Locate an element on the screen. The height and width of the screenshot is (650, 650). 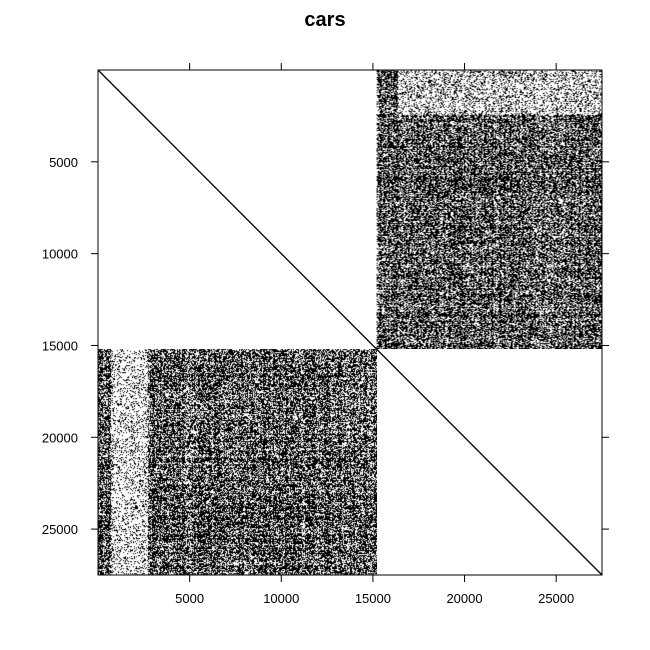
x-tick-label: 20000 is located at coordinates (464, 598).